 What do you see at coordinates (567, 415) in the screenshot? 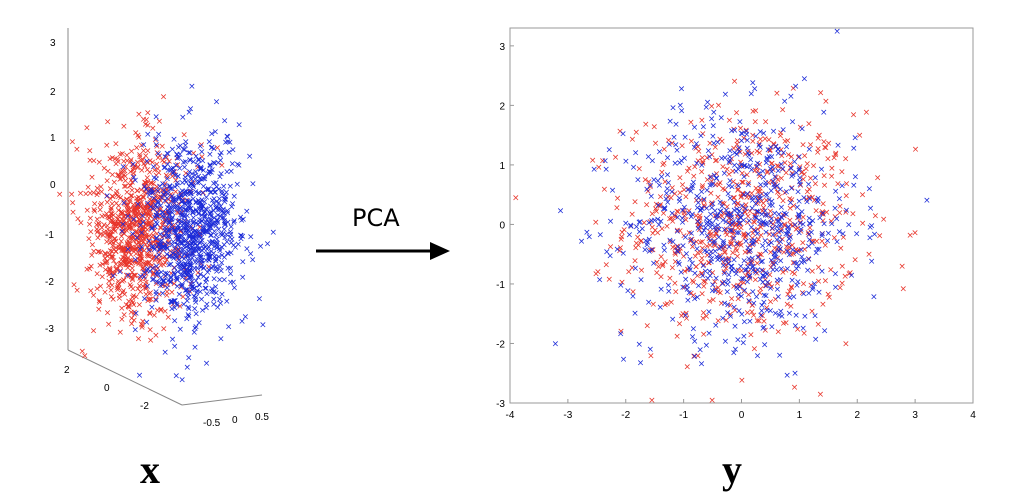
I see `x-tick-label: -3` at bounding box center [567, 415].